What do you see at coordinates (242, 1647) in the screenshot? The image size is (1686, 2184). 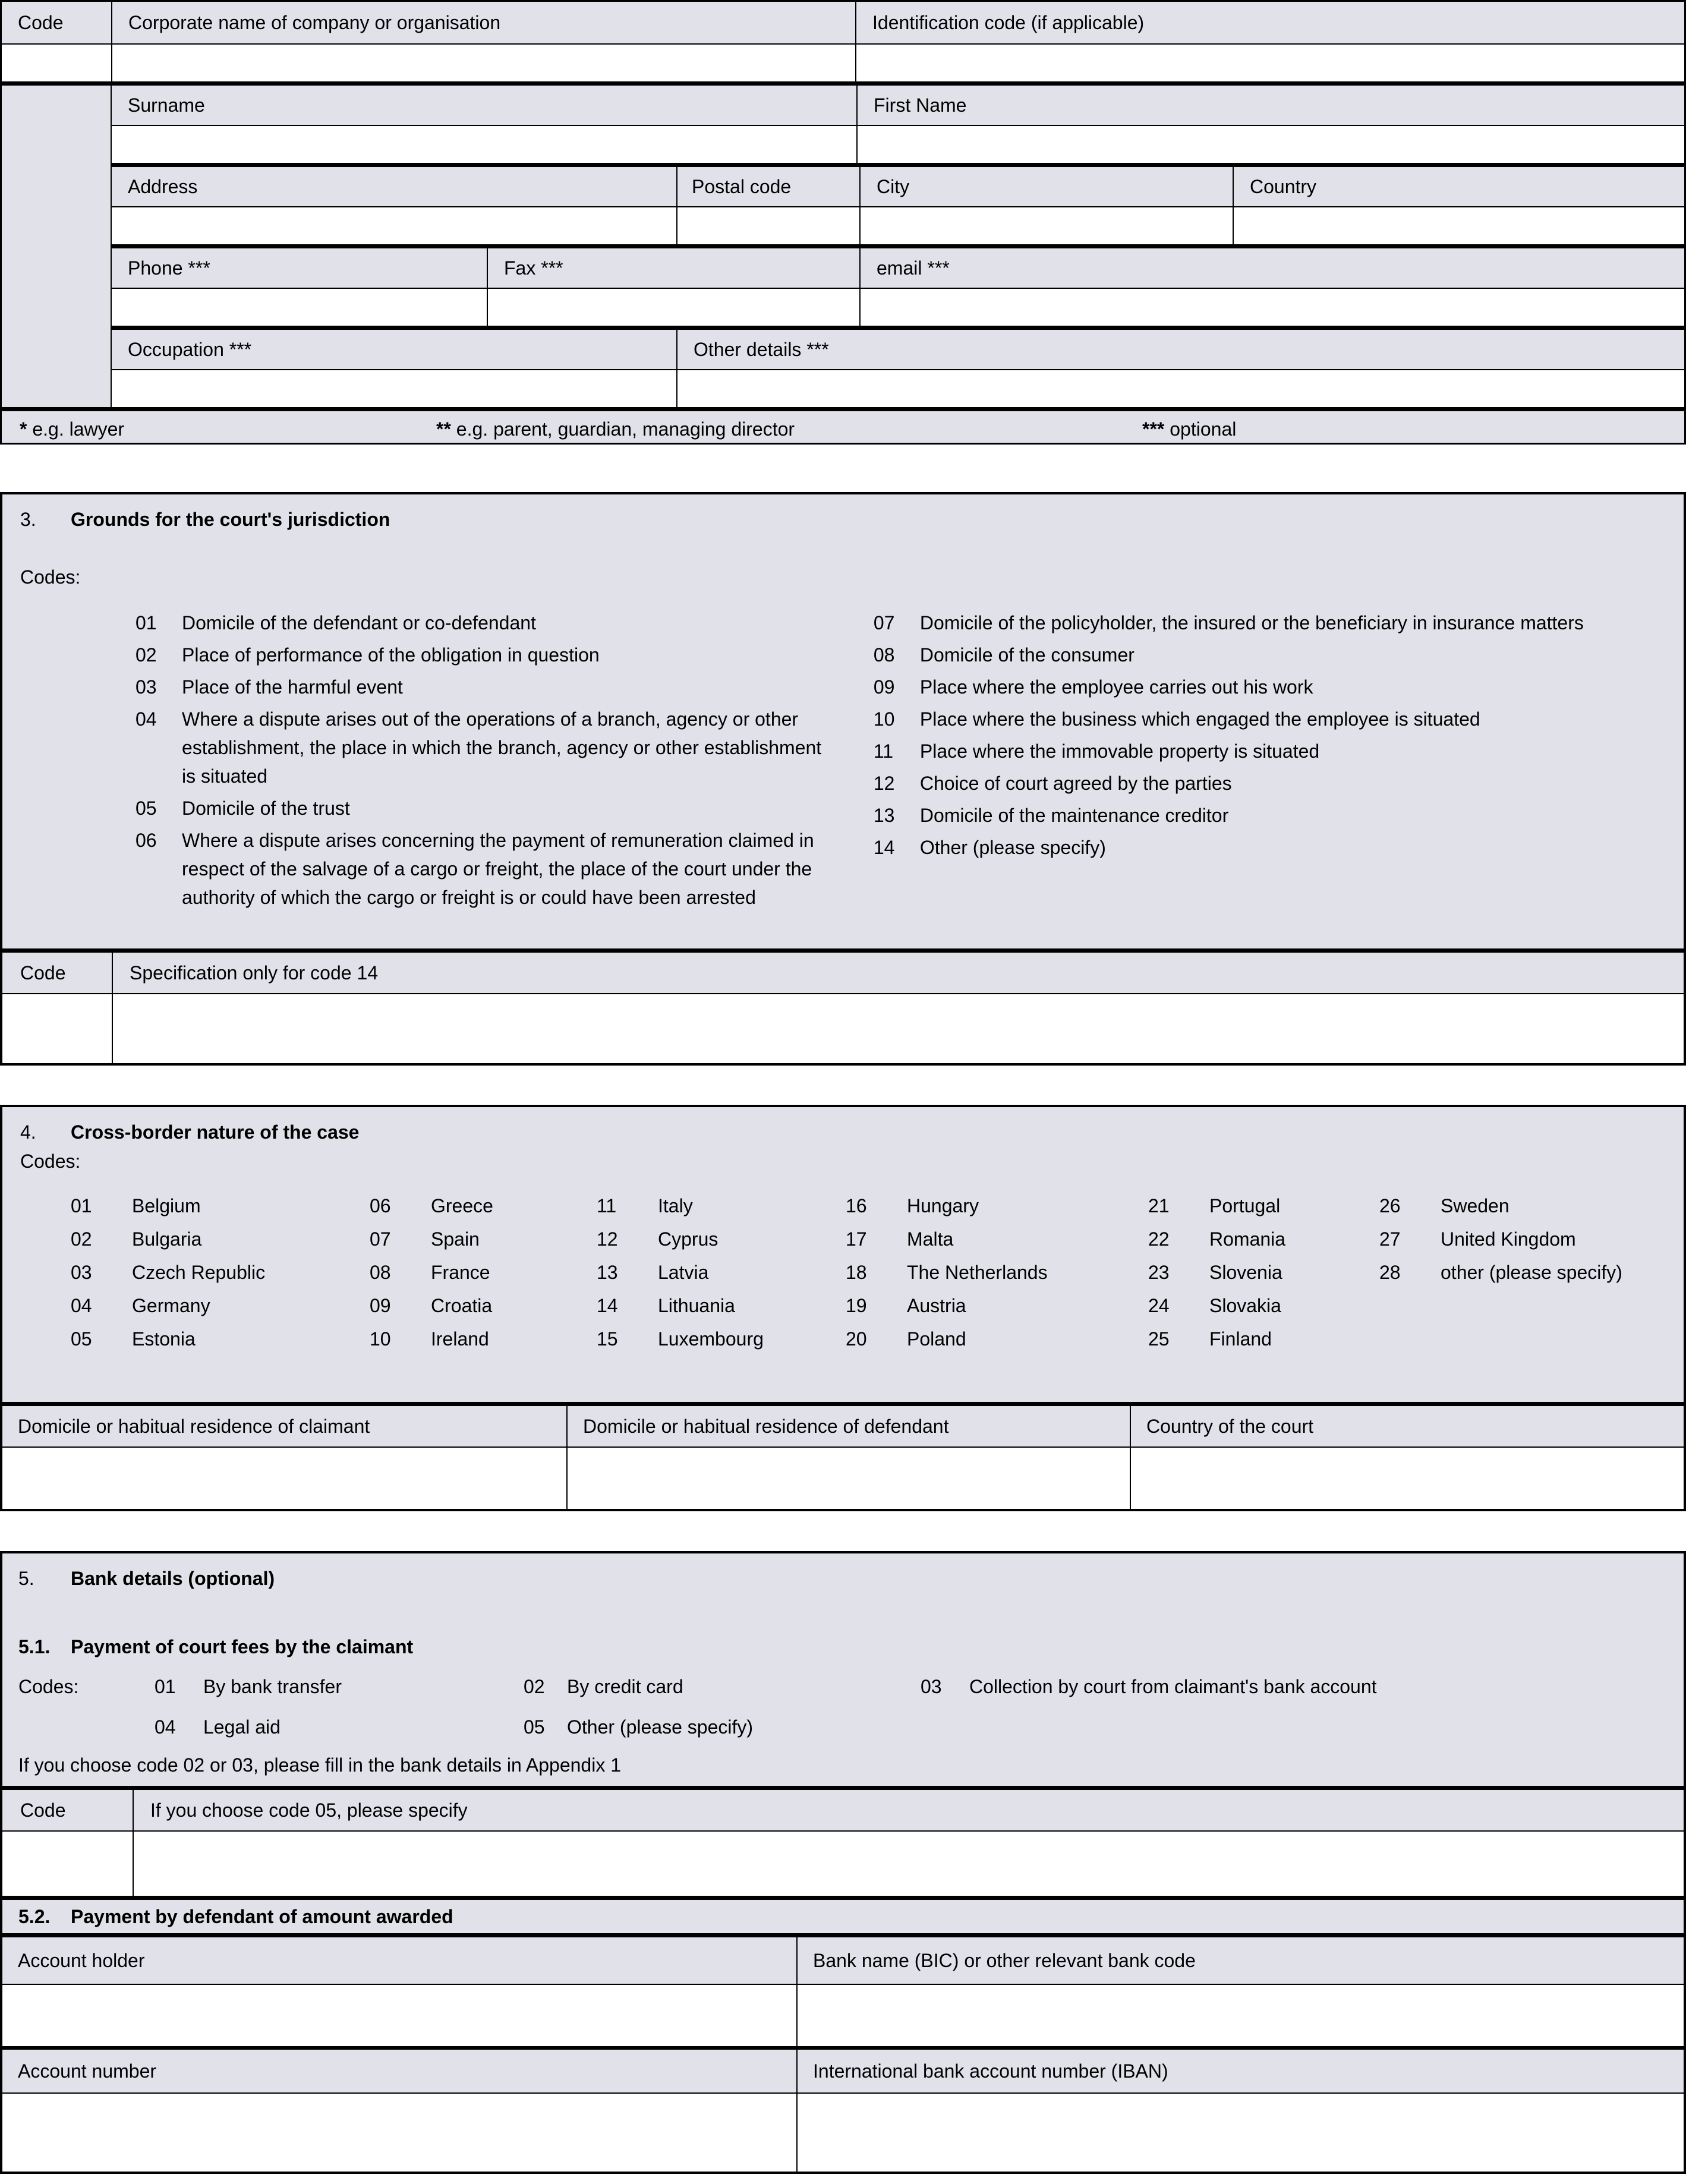 I see `section-5-1-title: Payment of court fees by the claimant` at bounding box center [242, 1647].